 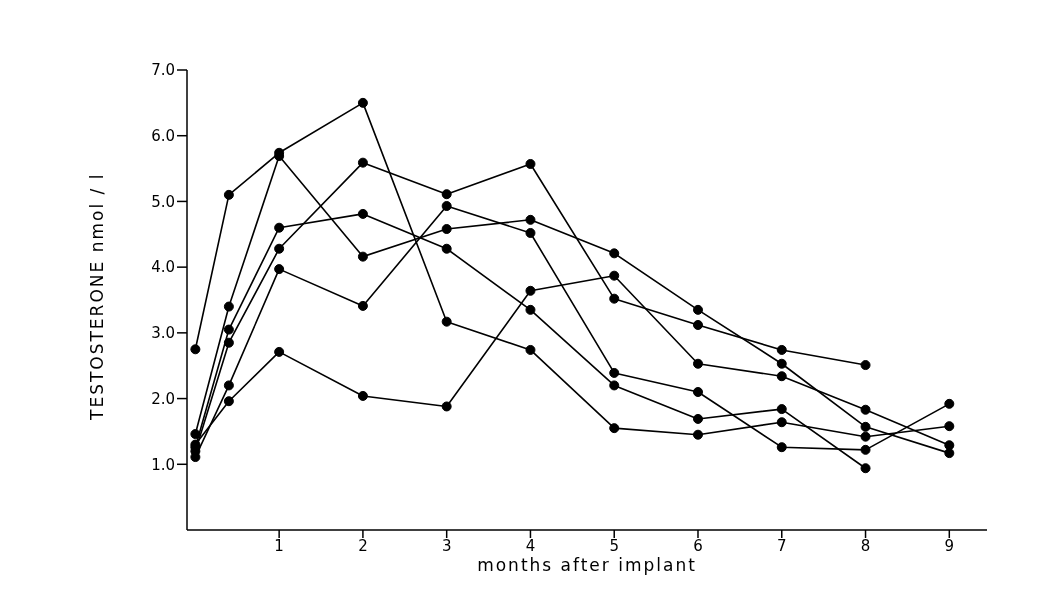 I want to click on x-tick-label: 9, so click(x=949, y=545).